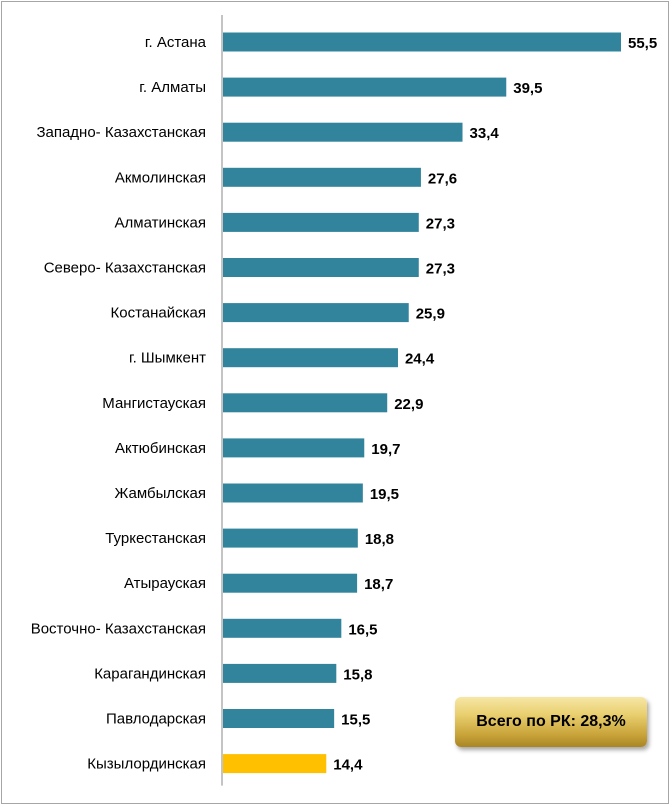 This screenshot has width=672, height=807. What do you see at coordinates (160, 448) in the screenshot?
I see `category-label: Актюбинская` at bounding box center [160, 448].